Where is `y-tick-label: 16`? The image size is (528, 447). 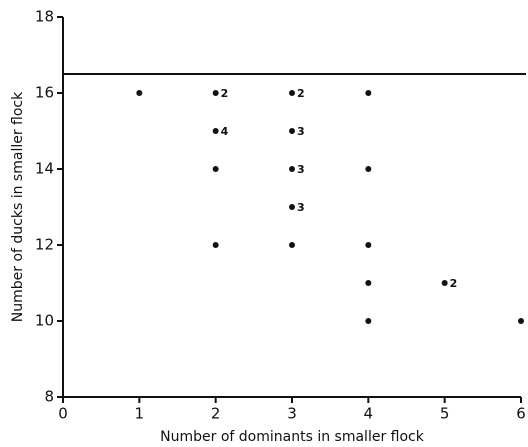
y-tick-label: 16 is located at coordinates (44, 93).